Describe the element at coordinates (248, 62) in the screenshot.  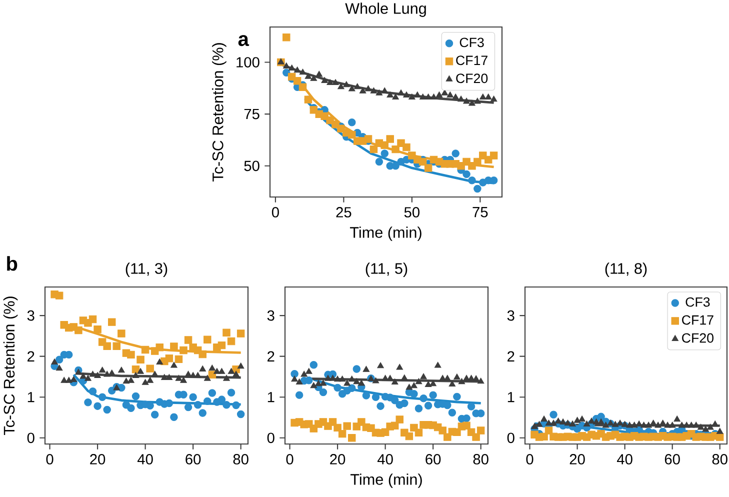
I see `y-tick-label: 100` at that location.